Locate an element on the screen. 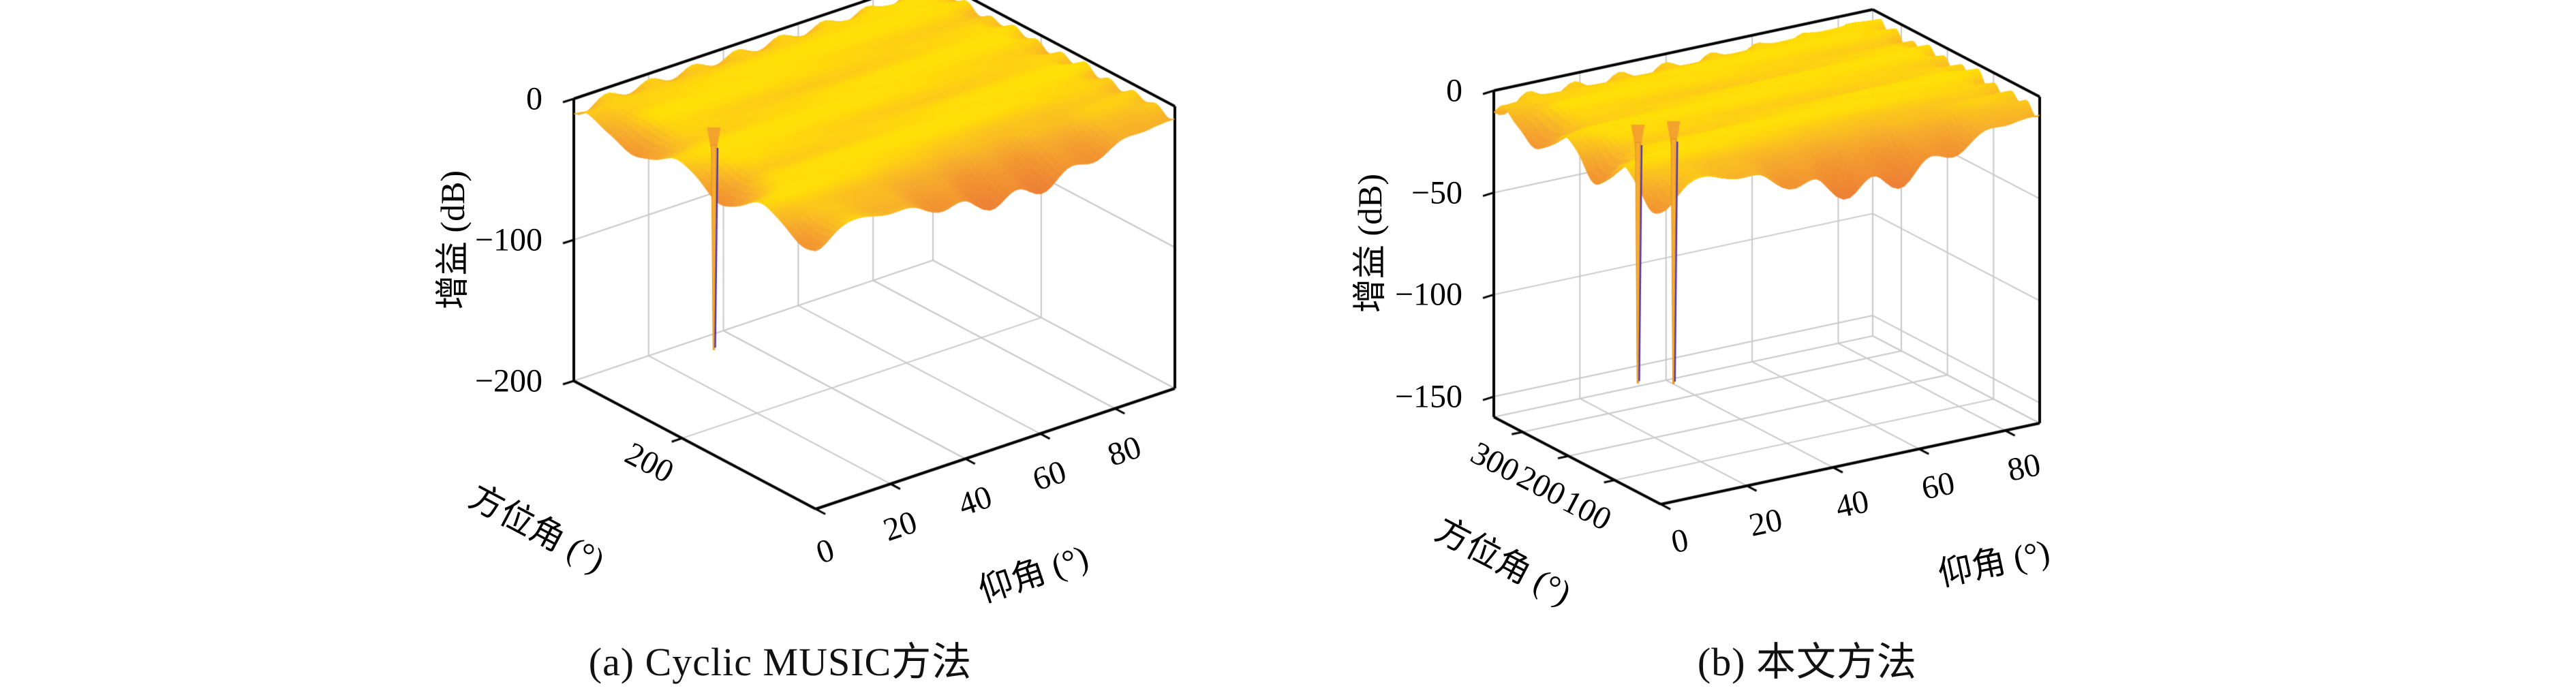 Image resolution: width=2576 pixels, height=693 pixels. ztick-label: −150 is located at coordinates (1428, 396).